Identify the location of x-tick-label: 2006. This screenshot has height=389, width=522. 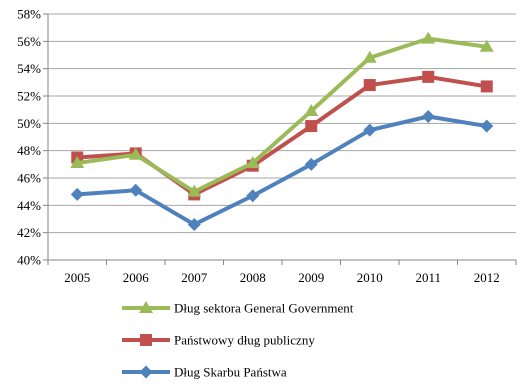
(136, 277).